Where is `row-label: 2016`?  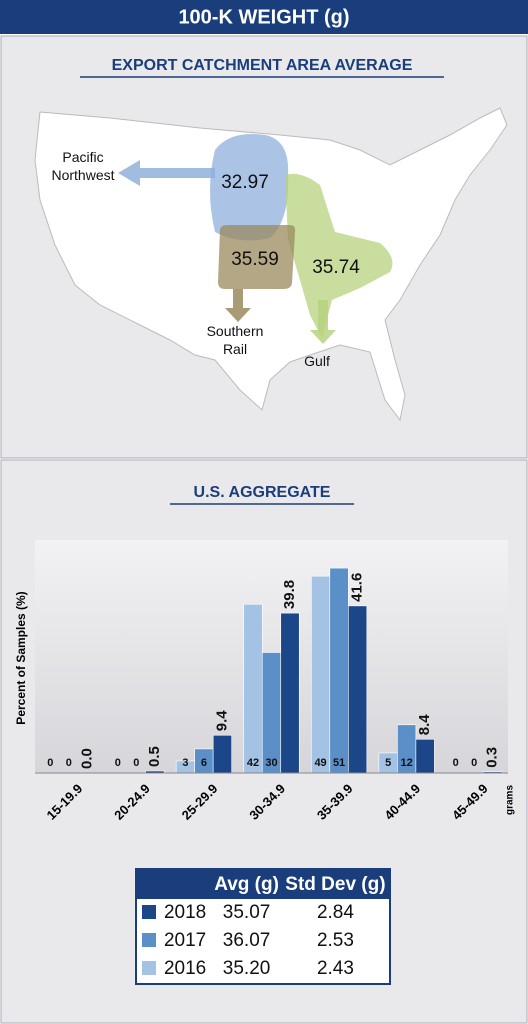
row-label: 2016 is located at coordinates (174, 969).